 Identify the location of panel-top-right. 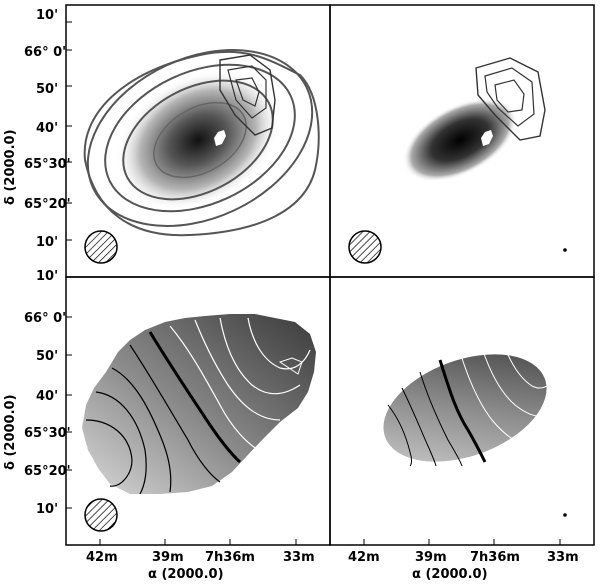
(457, 160).